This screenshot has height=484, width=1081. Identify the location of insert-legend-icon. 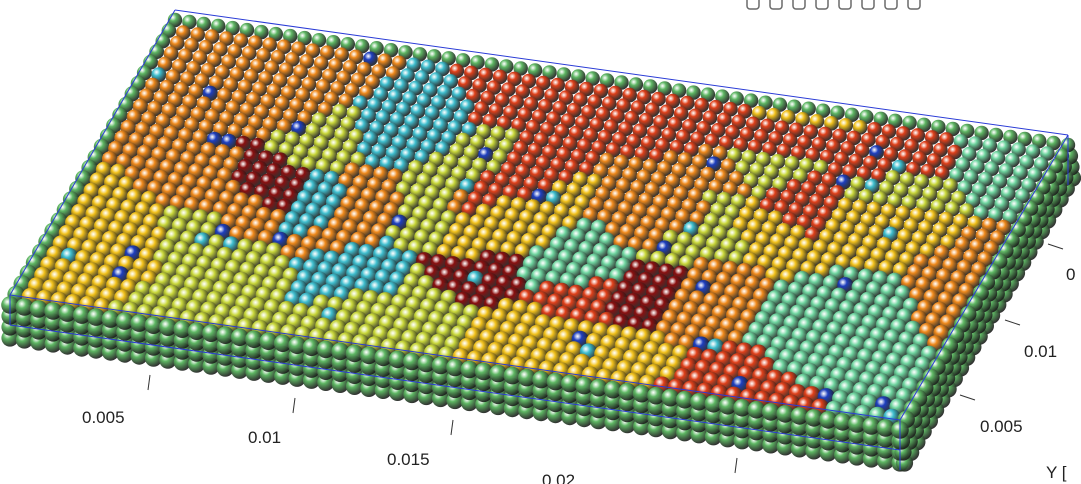
(799, 6).